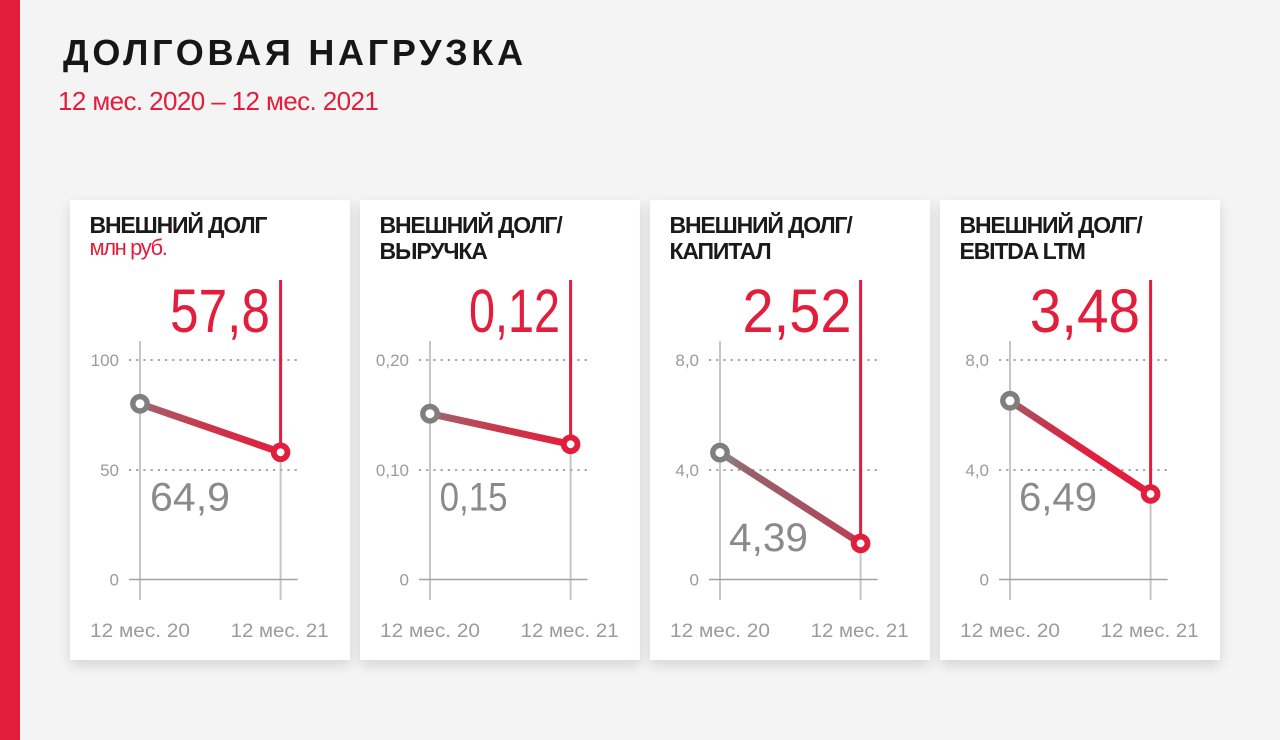 The image size is (1280, 740). Describe the element at coordinates (1085, 311) in the screenshot. I see `svg-text: 3,48` at that location.